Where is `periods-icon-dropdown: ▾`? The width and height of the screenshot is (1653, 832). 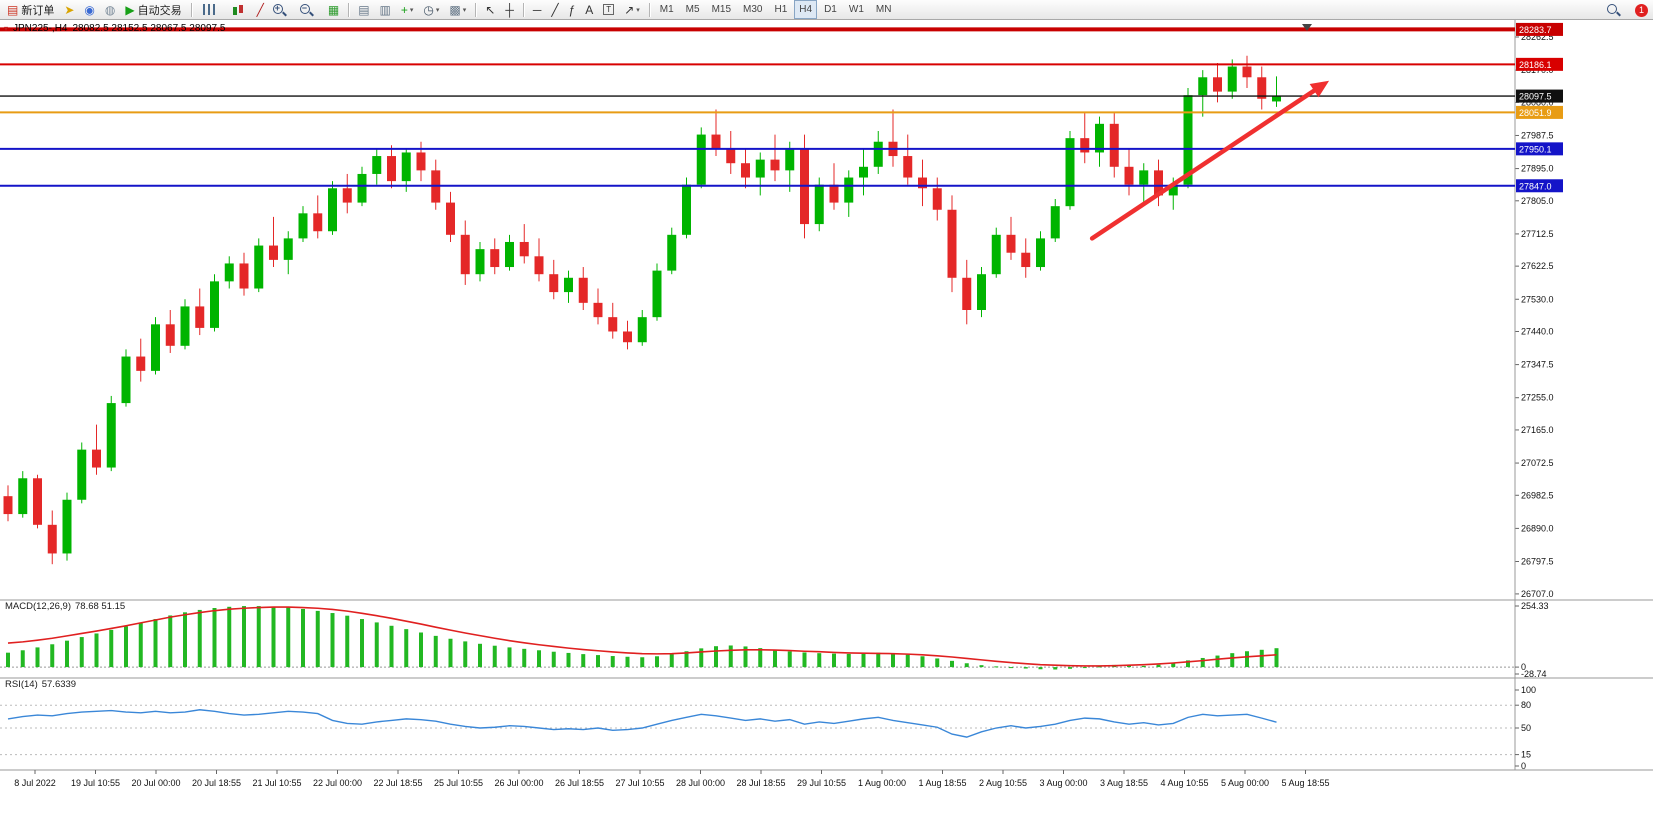 periods-icon-dropdown: ▾ is located at coordinates (437, 10).